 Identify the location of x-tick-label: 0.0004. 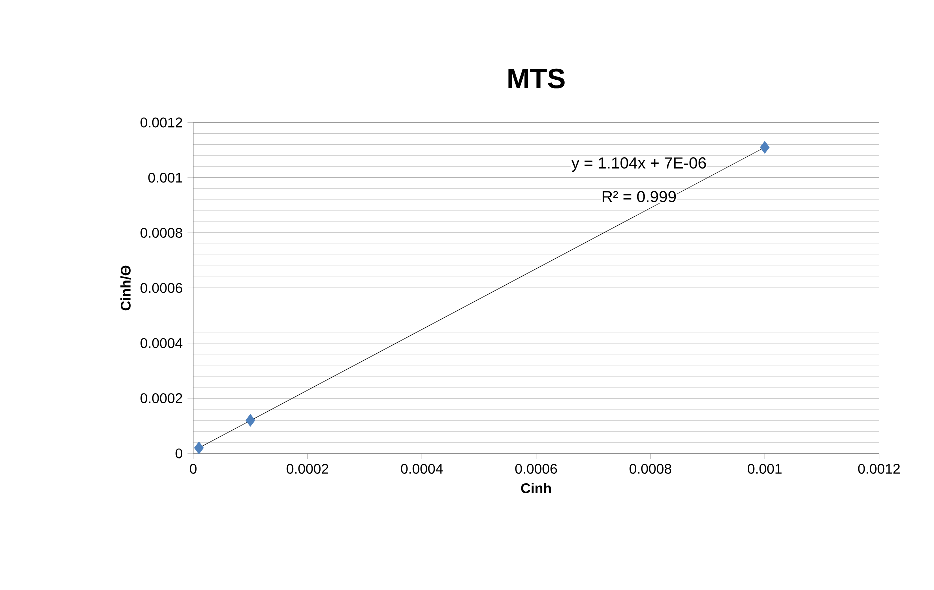
(422, 469).